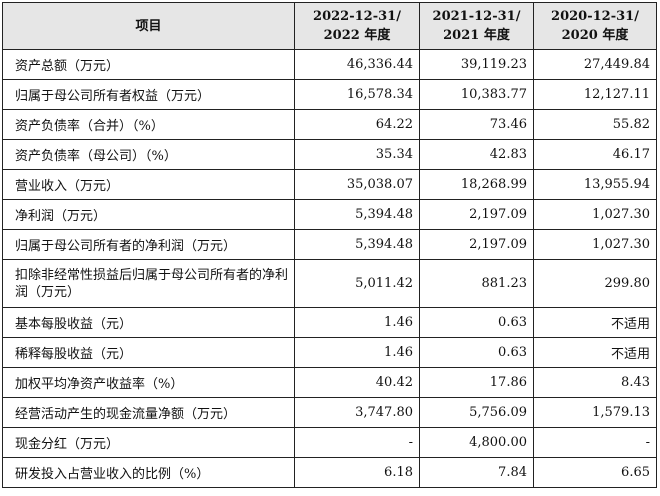 The image size is (660, 496). What do you see at coordinates (476, 442) in the screenshot?
I see `cell-2021: 4,800.00` at bounding box center [476, 442].